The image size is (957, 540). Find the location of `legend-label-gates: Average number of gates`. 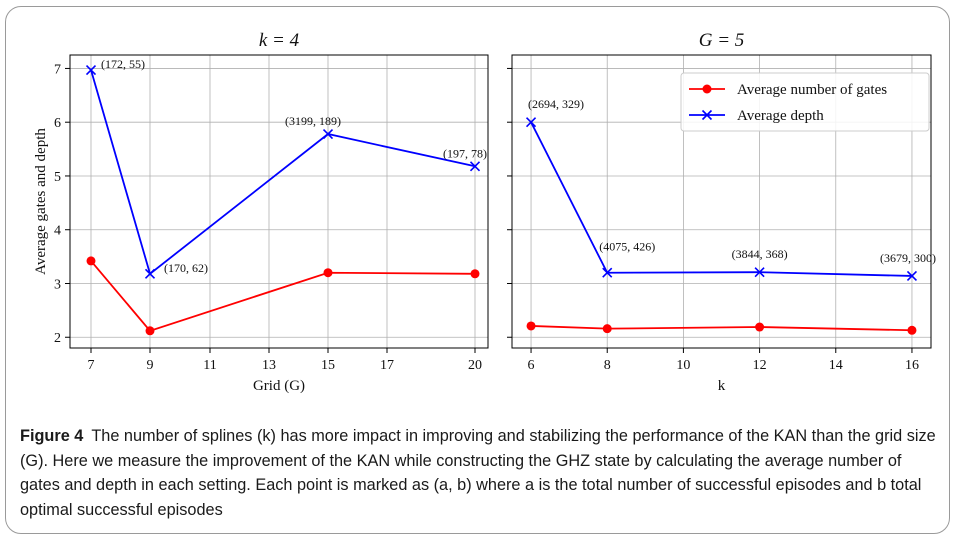

legend-label-gates: Average number of gates is located at coordinates (812, 90).